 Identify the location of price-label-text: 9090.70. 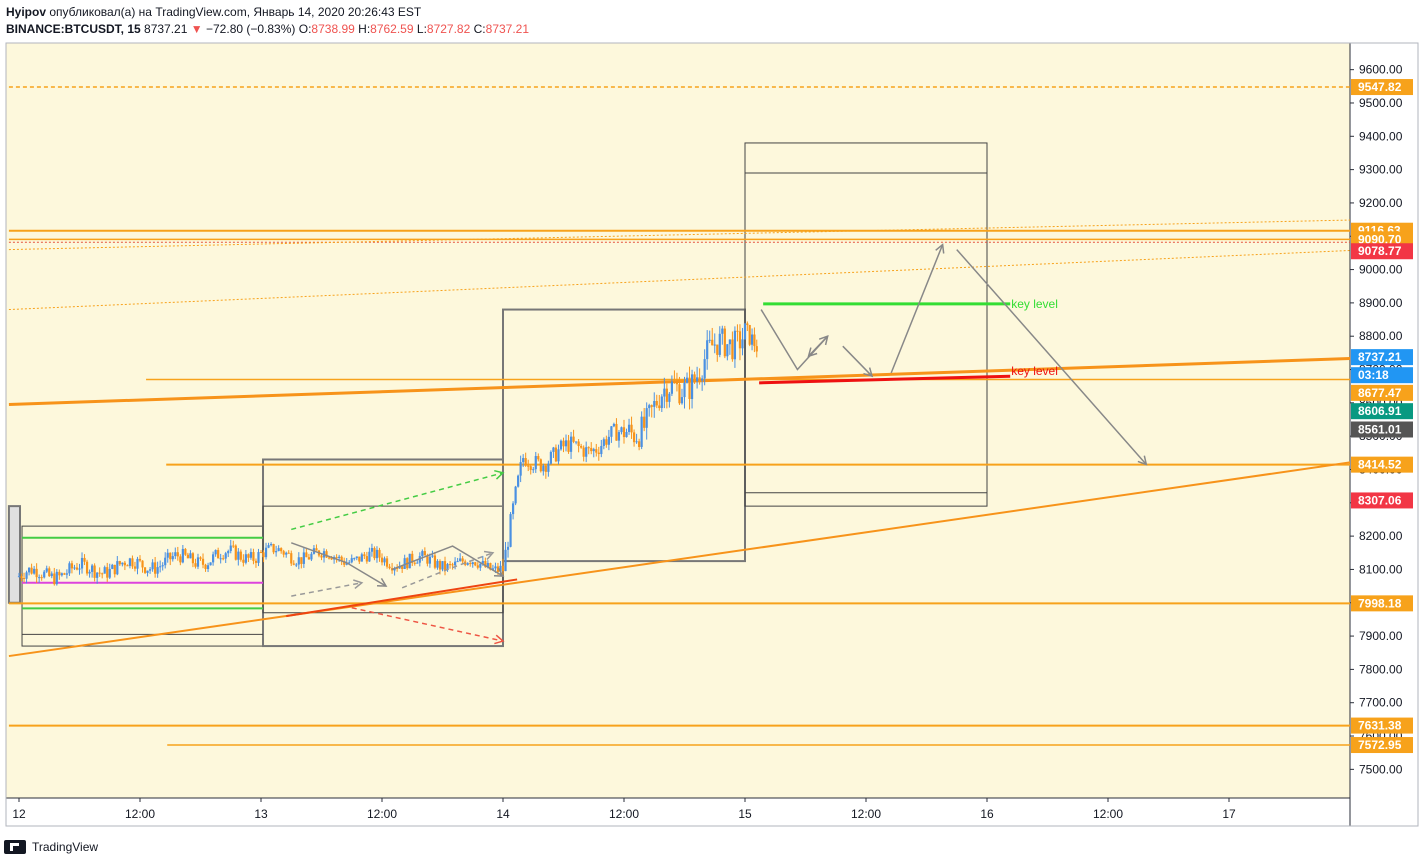
(1380, 239).